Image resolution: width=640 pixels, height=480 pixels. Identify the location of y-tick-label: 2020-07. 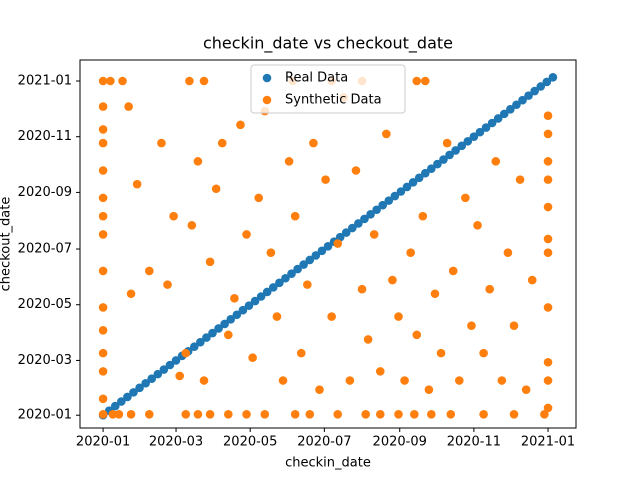
(45, 249).